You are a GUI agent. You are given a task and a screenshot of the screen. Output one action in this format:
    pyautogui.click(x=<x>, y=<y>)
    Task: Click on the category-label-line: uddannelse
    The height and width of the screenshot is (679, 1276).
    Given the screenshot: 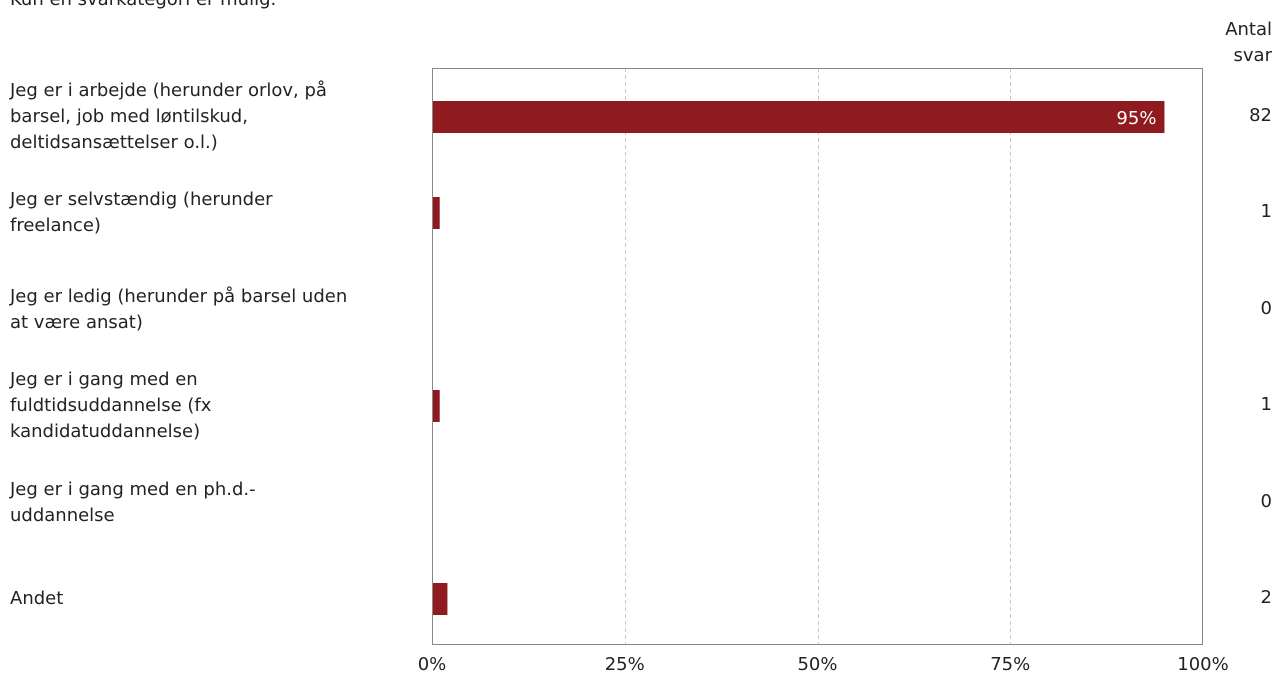 What is the action you would take?
    pyautogui.click(x=62, y=515)
    